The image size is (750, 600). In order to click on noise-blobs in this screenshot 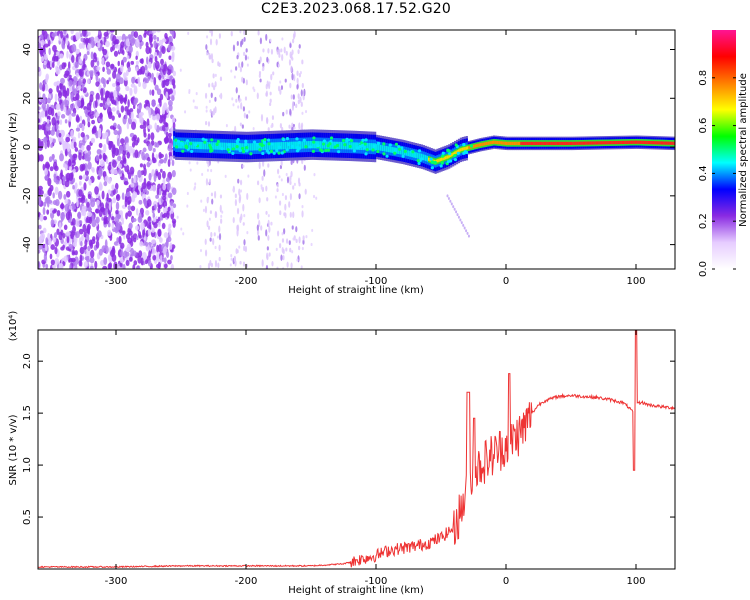, I will do `click(178, 149)`.